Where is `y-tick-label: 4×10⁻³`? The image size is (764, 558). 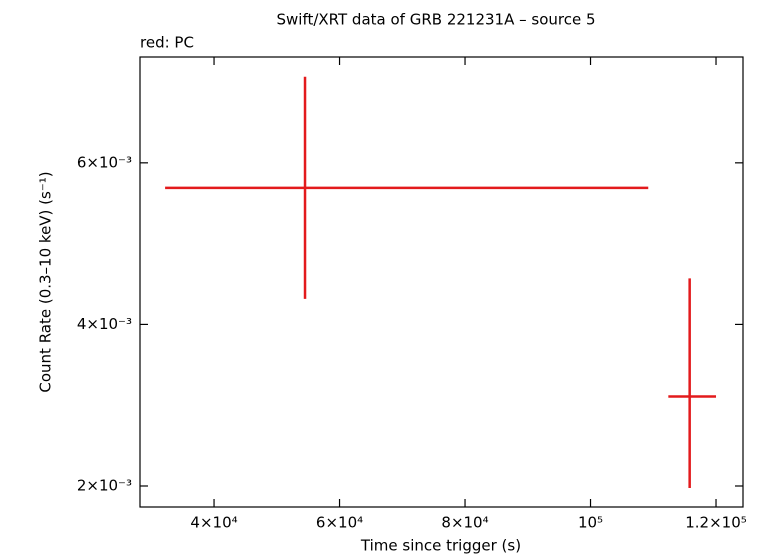 y-tick-label: 4×10⁻³ is located at coordinates (104, 324).